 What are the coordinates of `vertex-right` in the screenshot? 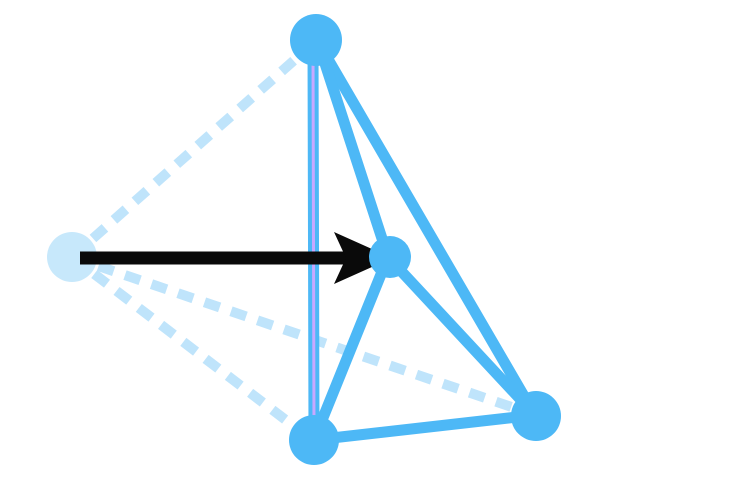 It's located at (536, 416).